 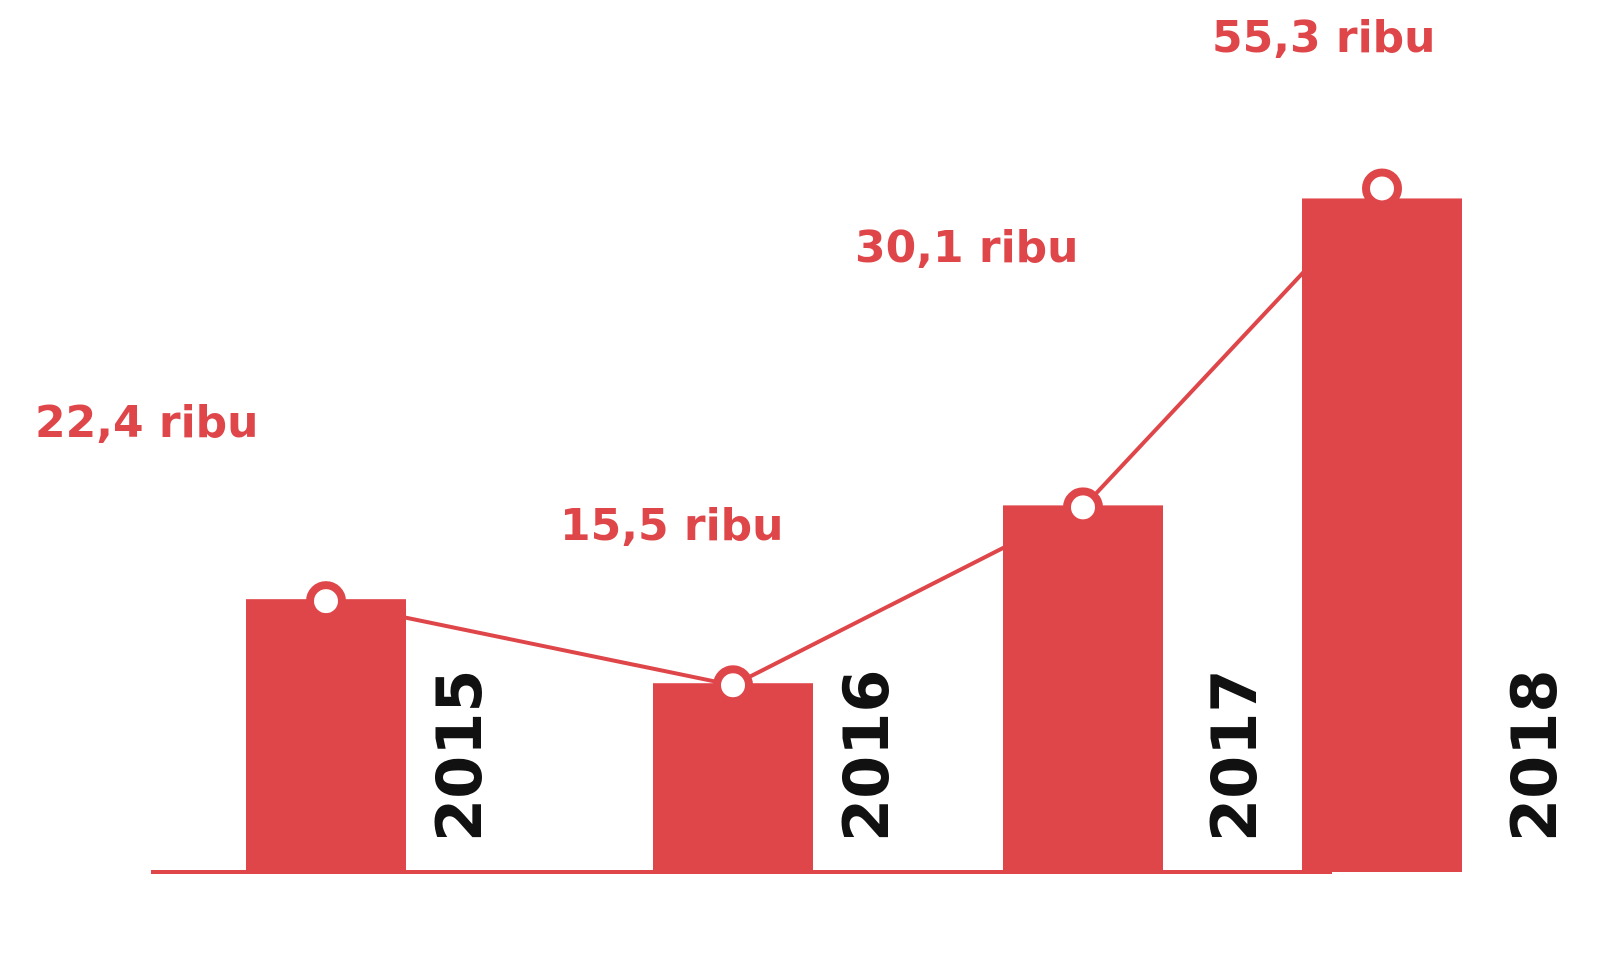 I want to click on bar-2017, so click(x=1083, y=688).